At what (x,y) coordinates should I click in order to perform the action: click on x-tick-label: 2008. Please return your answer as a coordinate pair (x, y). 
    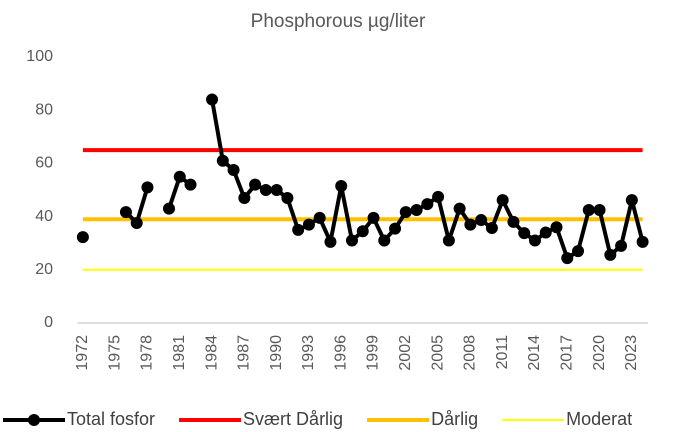
    Looking at the image, I should click on (470, 353).